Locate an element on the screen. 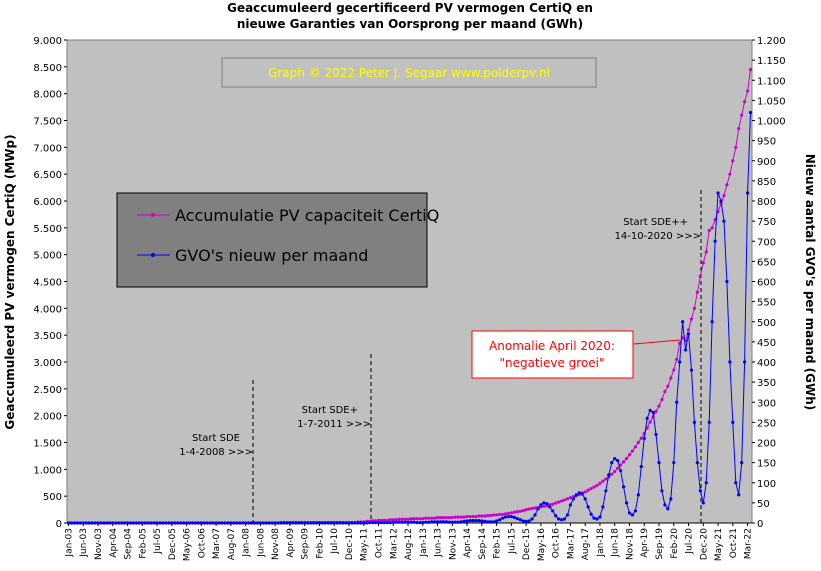 The width and height of the screenshot is (821, 571). x-tick-label: Jan-03 is located at coordinates (69, 543).